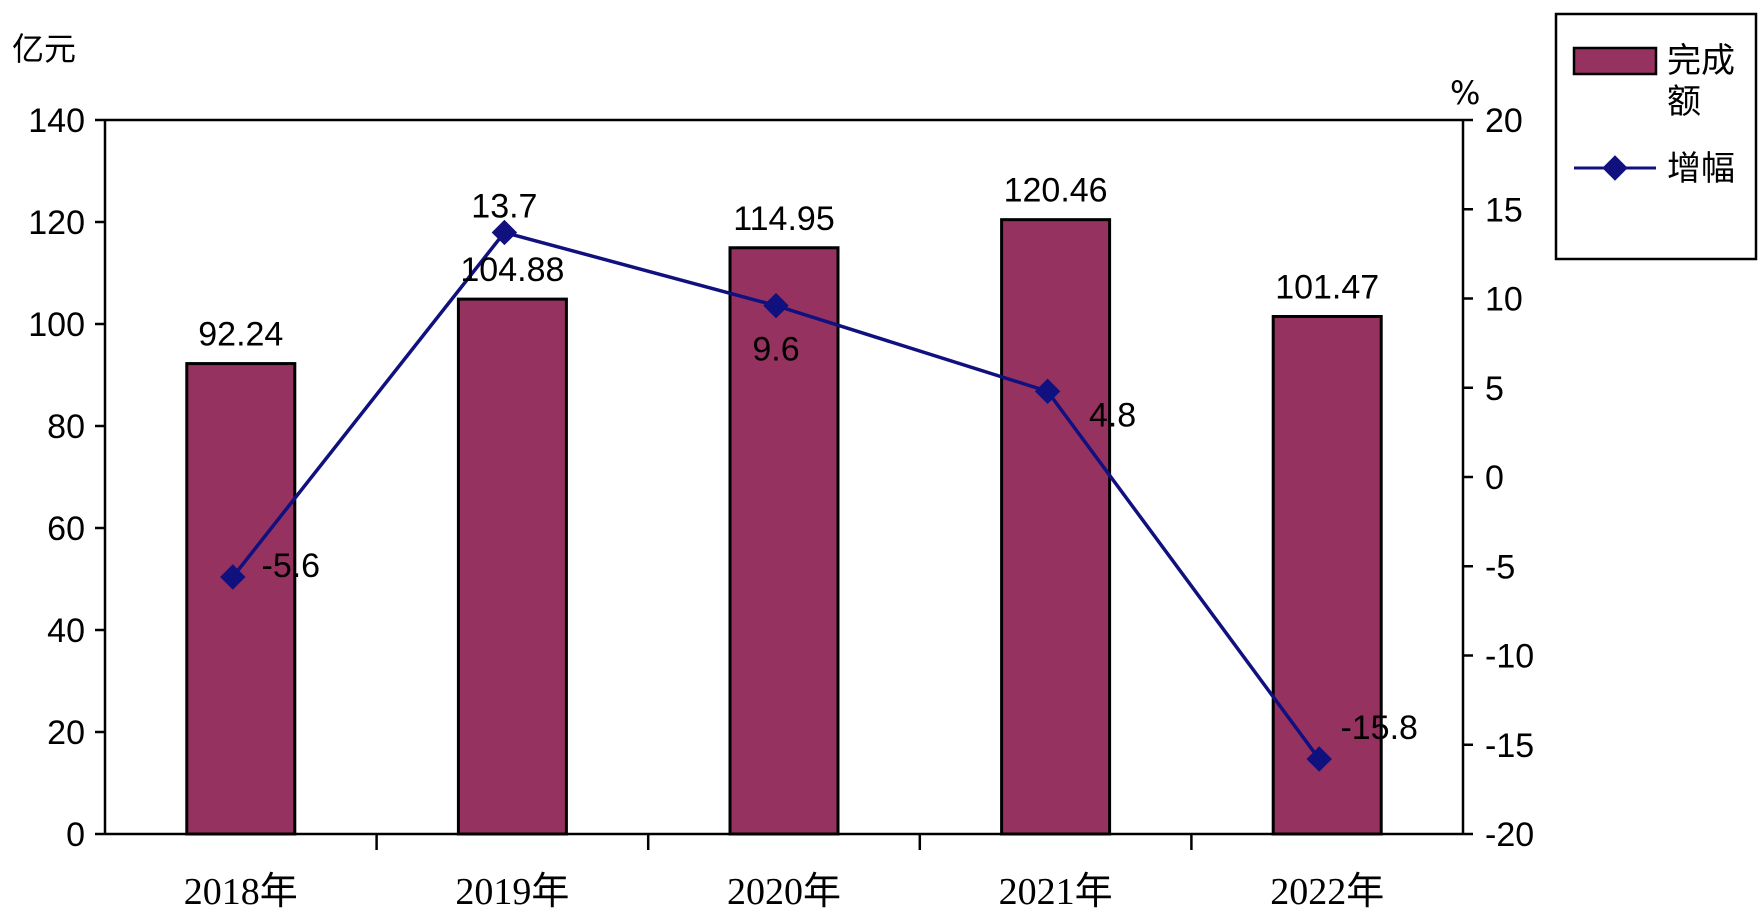 The image size is (1761, 917). Describe the element at coordinates (240, 335) in the screenshot. I see `bar-value-label-0: 92.24` at that location.